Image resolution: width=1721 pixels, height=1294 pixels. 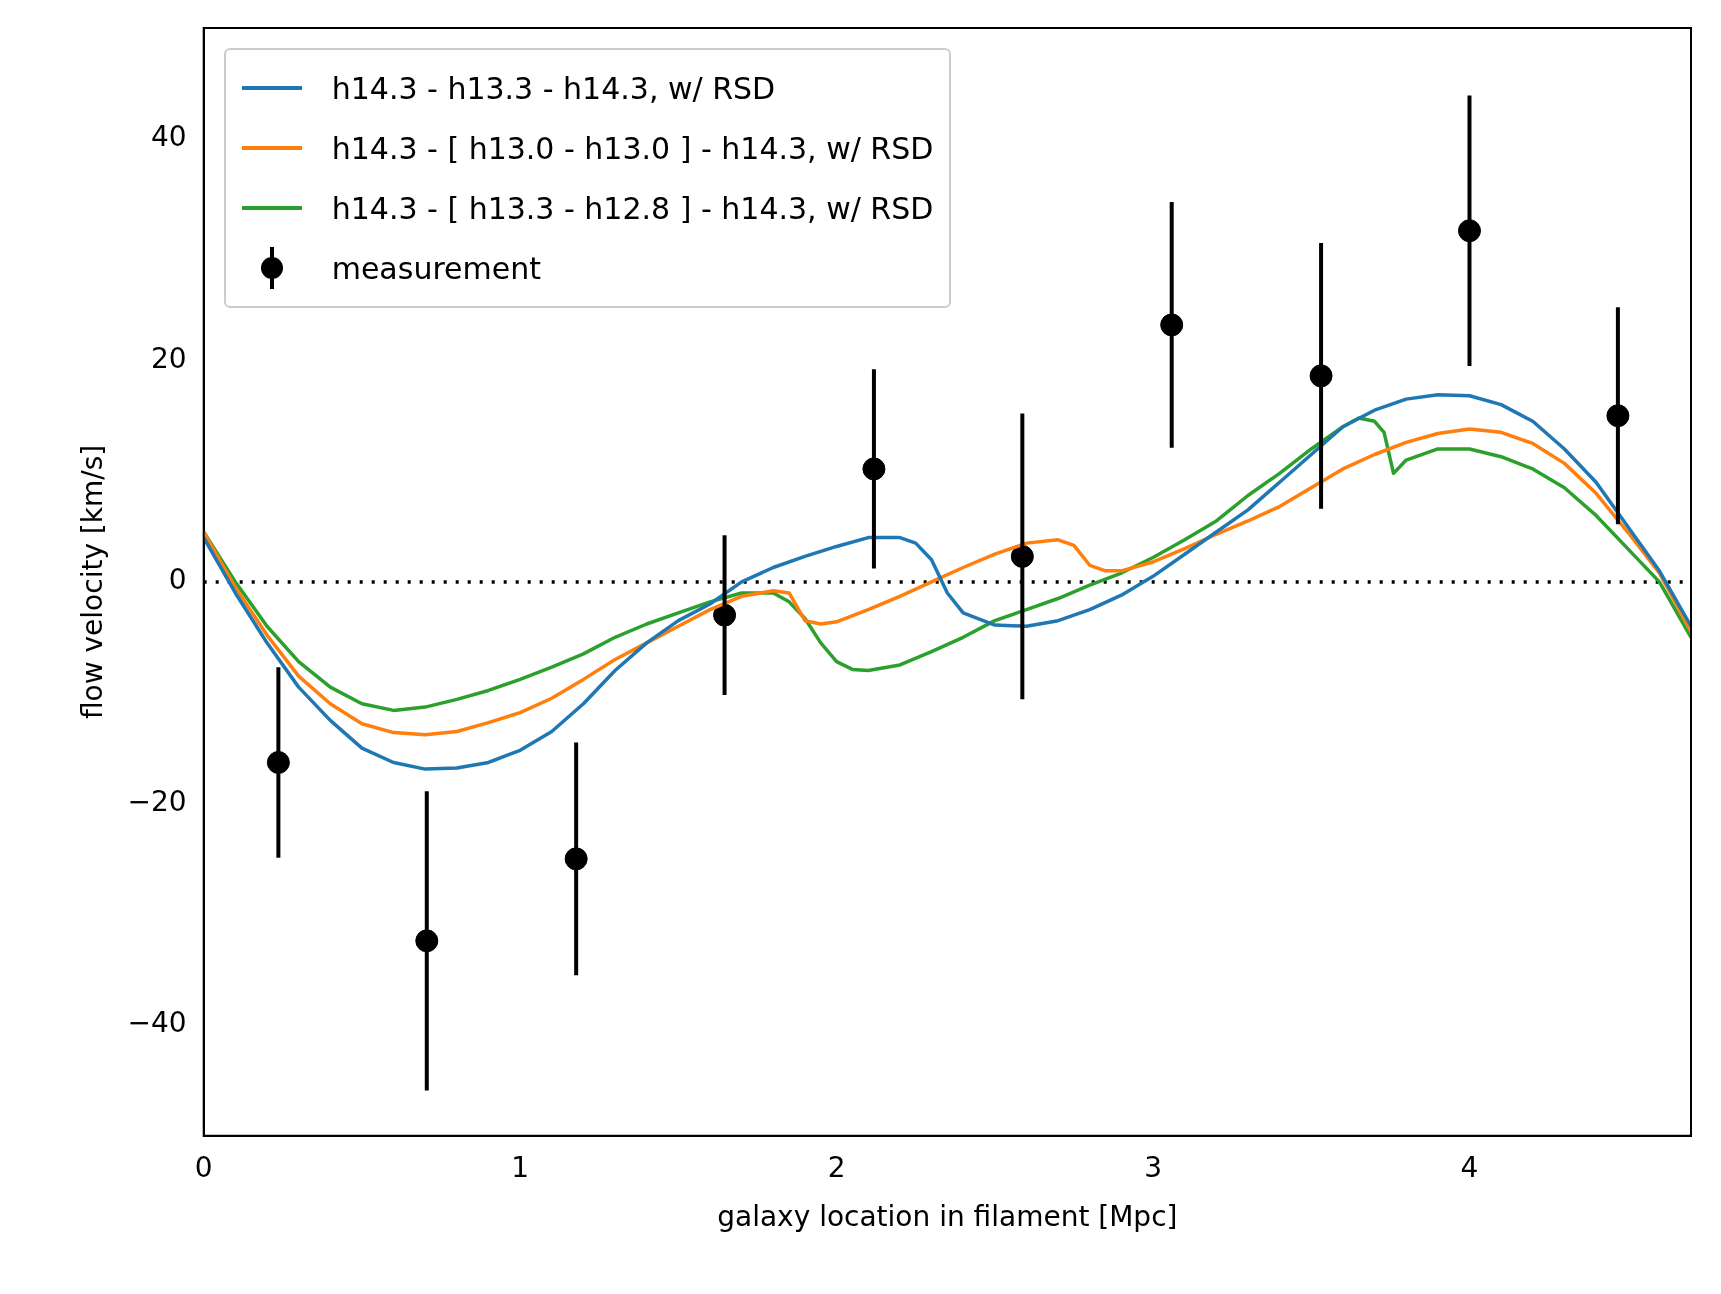 I want to click on legend-label: h14.3 - [ h13.3 - h12.8 ] - h14.3, w/ RSD, so click(x=632, y=208).